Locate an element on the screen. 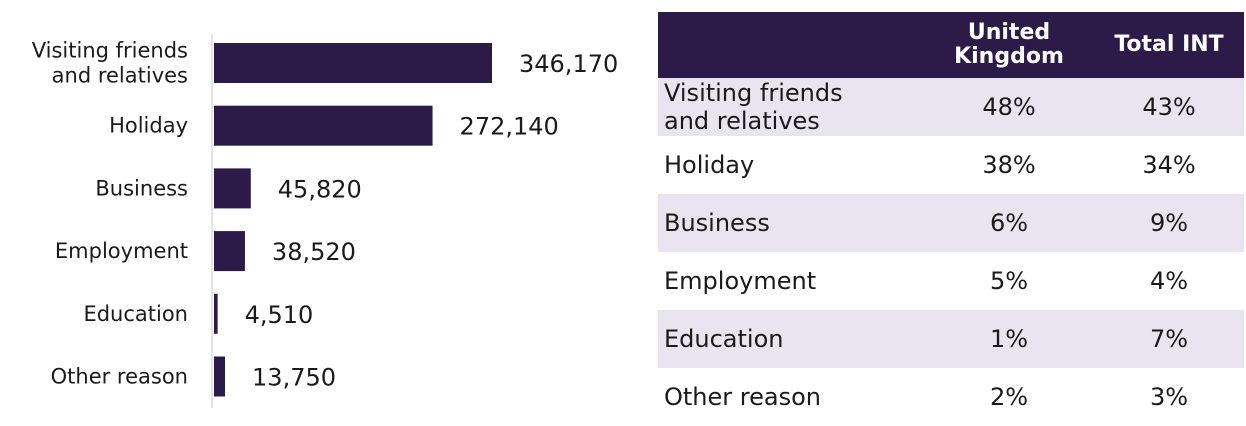 The height and width of the screenshot is (426, 1246). category-label: Other reason is located at coordinates (119, 377).